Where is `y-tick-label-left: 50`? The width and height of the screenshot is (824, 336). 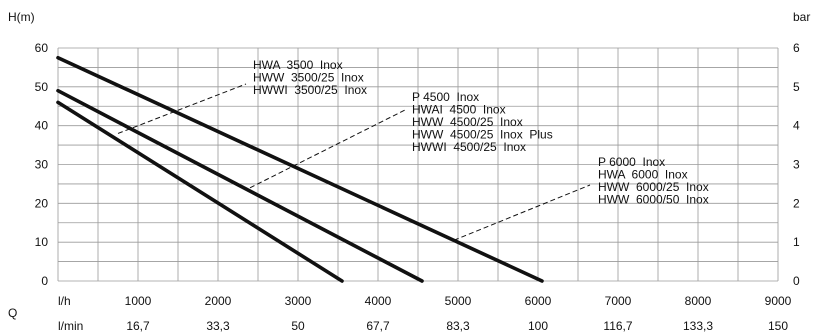 y-tick-label-left: 50 is located at coordinates (42, 87).